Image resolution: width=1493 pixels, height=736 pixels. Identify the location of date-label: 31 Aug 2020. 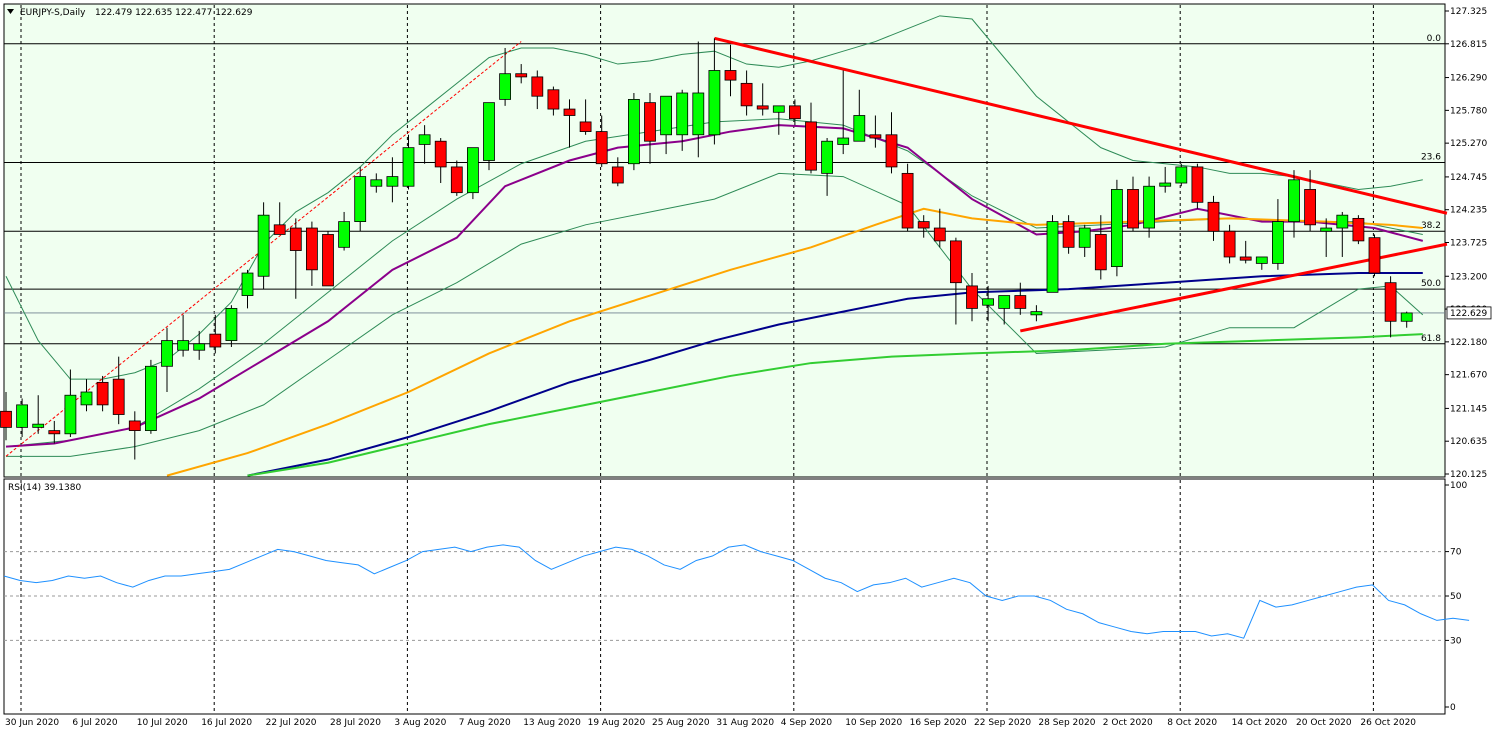
(745, 723).